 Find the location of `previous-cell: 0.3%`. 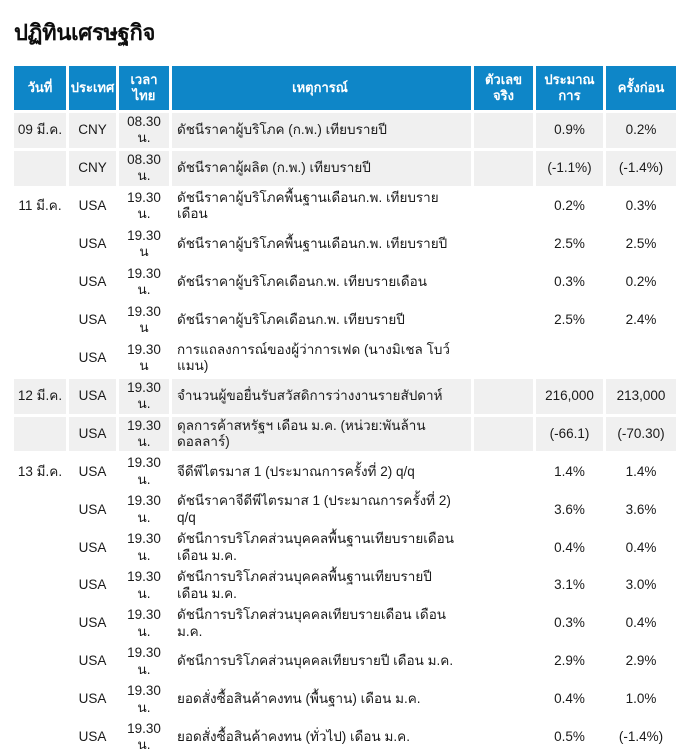

previous-cell: 0.3% is located at coordinates (641, 206).